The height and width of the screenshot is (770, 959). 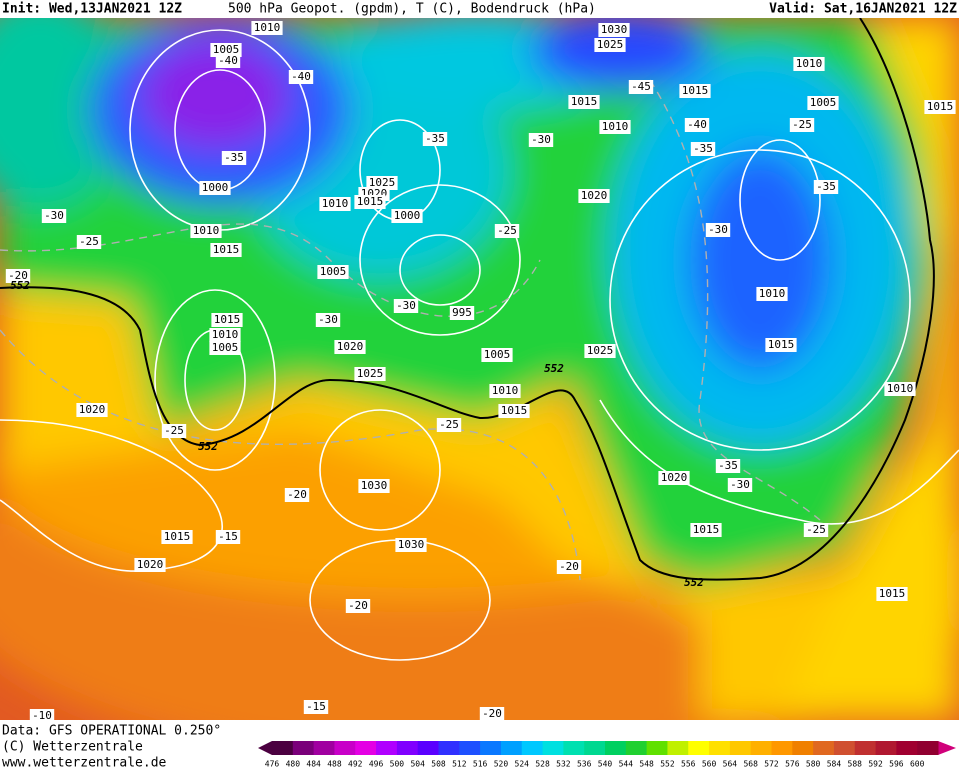 I want to click on colorbar-label: 588, so click(x=855, y=764).